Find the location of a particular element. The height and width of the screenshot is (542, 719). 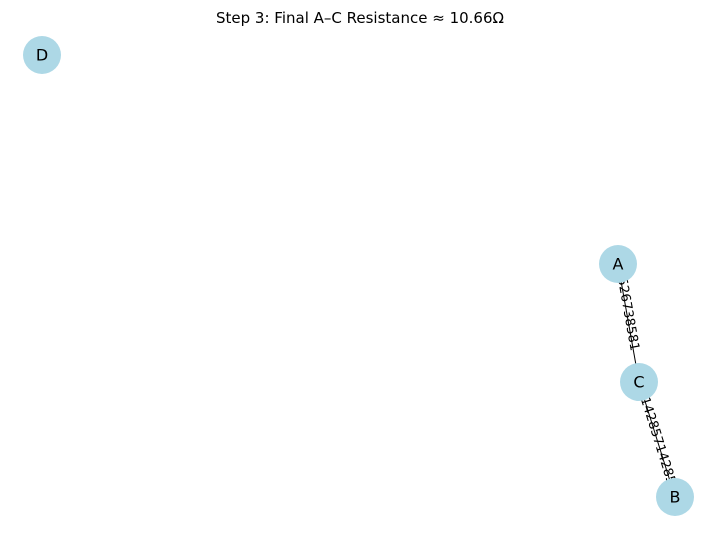

edge-c-b is located at coordinates (657, 439).